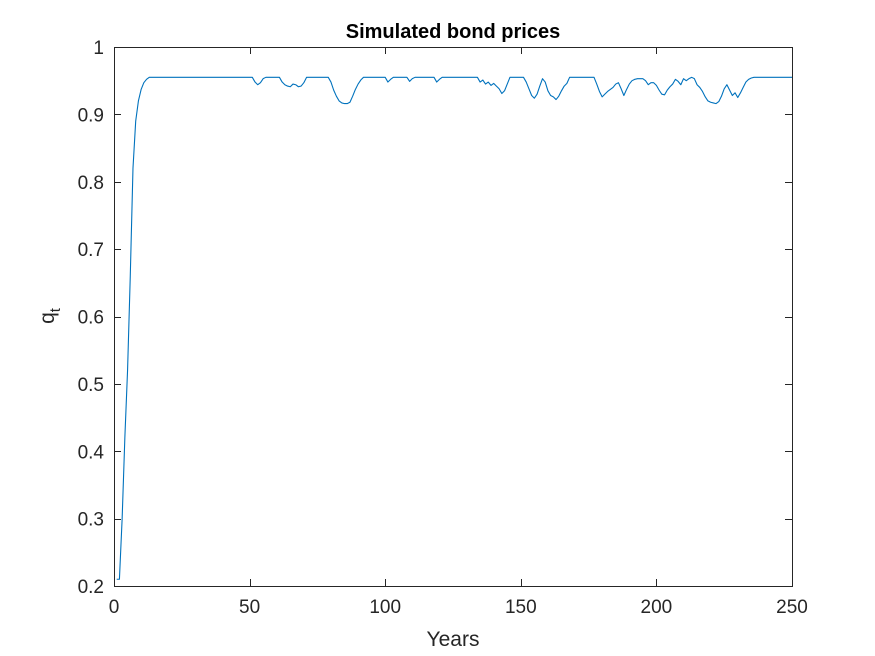  I want to click on y-tick-label: 1, so click(98, 48).